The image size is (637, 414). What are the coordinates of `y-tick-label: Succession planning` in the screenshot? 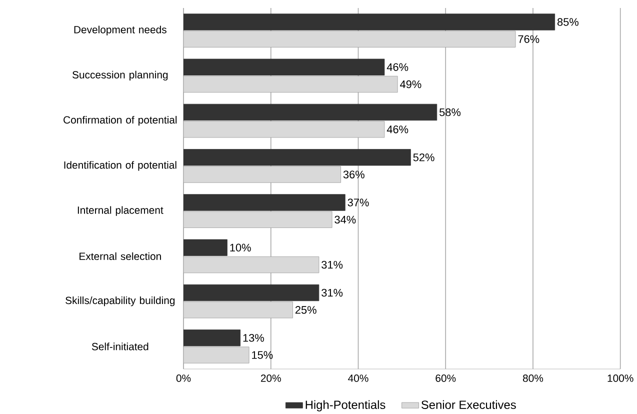 It's located at (120, 75).